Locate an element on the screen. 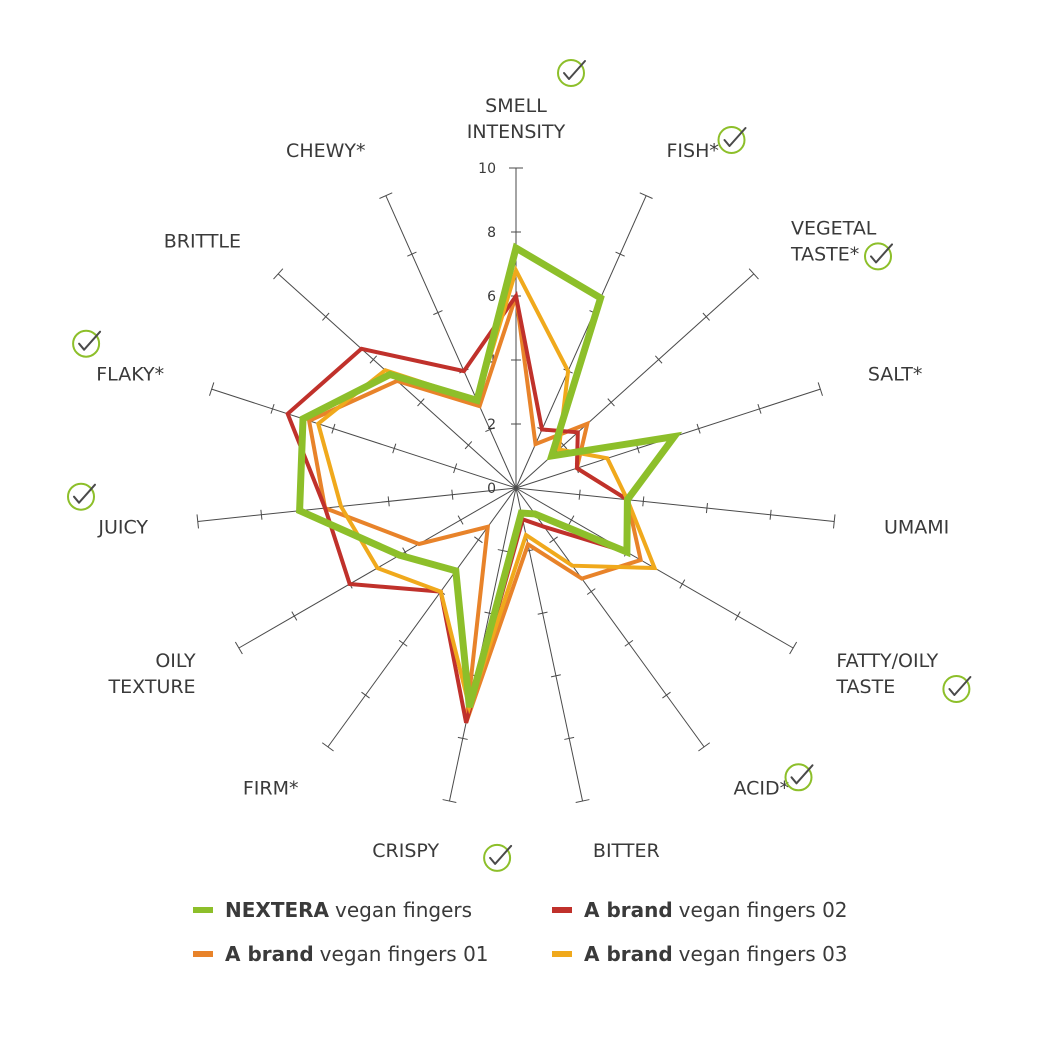 This screenshot has height=1042, width=1042. axis-label: JUICY is located at coordinates (122, 528).